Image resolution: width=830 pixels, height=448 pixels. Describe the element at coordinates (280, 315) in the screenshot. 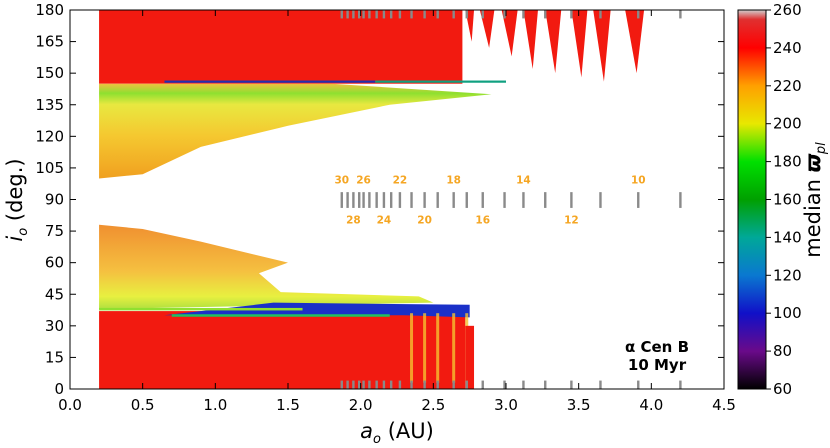

I see `region-green-line` at that location.